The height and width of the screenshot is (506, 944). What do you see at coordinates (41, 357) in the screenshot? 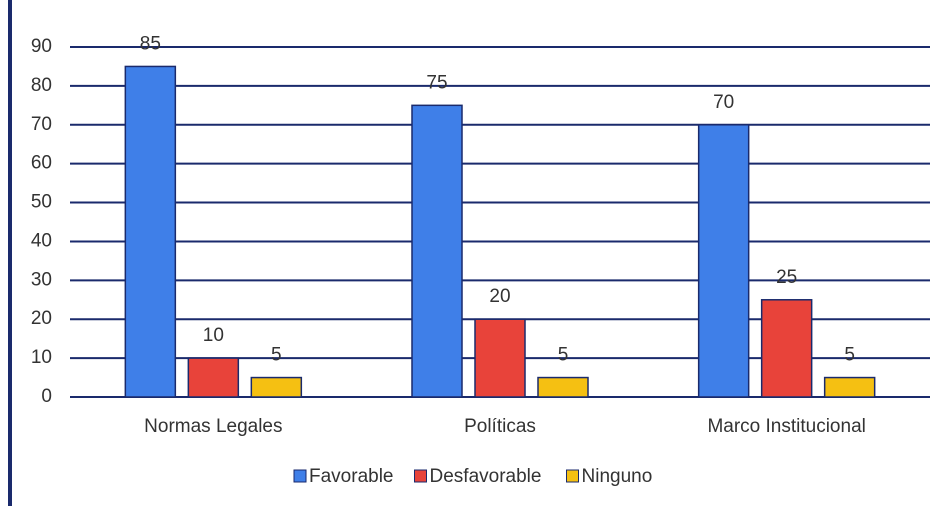
I see `y-tick-label: 10` at bounding box center [41, 357].